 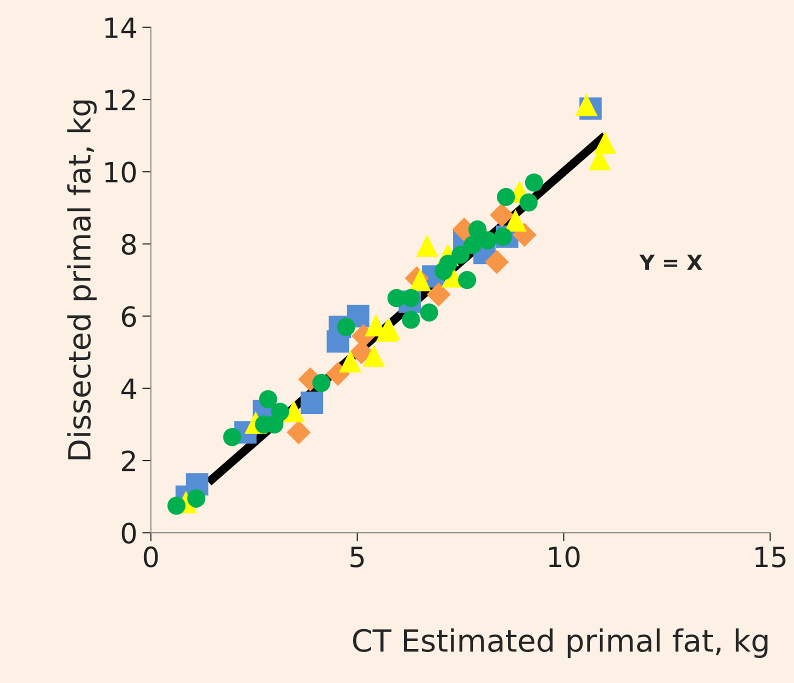 I want to click on y-tick-label: 0, so click(x=129, y=533).